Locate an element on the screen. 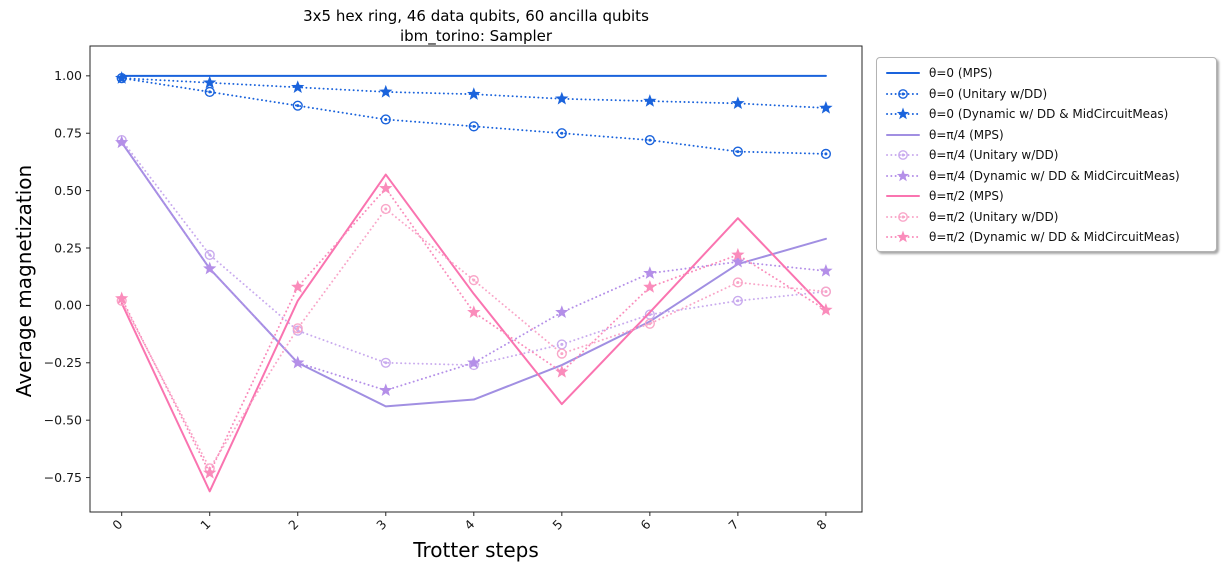 This screenshot has height=576, width=1222. chart-title-line2: ibm_torino: Sampler is located at coordinates (476, 35).